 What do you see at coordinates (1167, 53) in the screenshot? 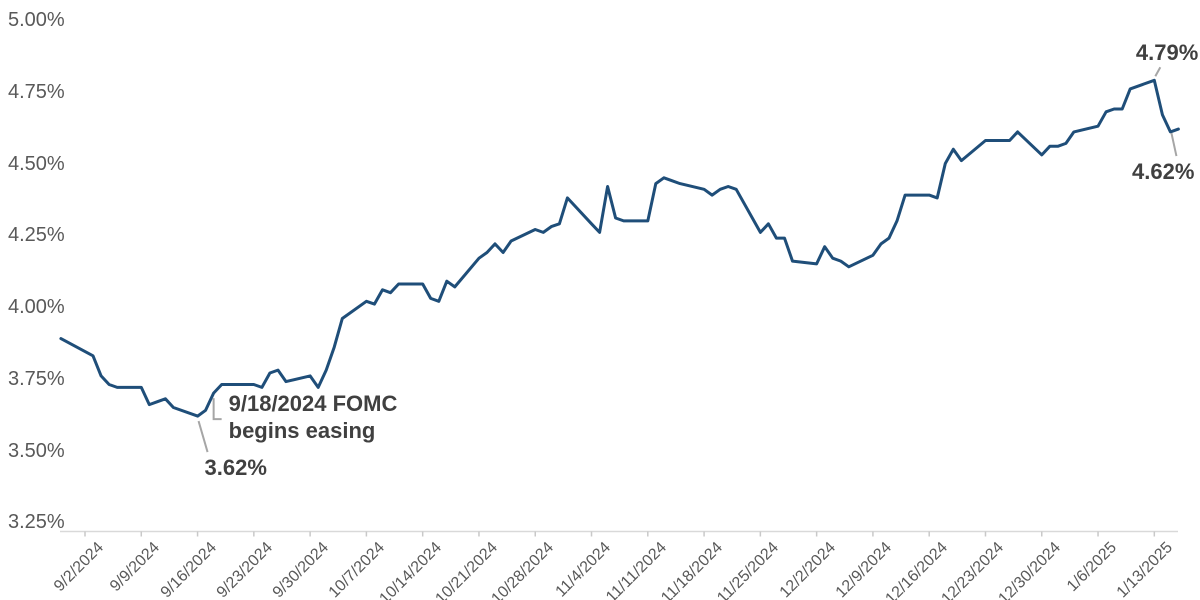
I see `peak-value-label: 4.79%` at bounding box center [1167, 53].